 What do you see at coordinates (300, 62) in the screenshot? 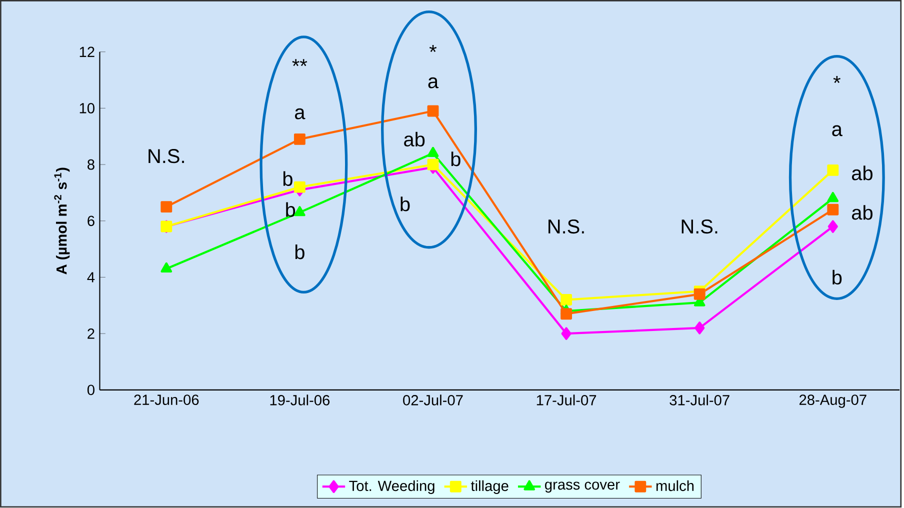
I see `annotation: **` at bounding box center [300, 62].